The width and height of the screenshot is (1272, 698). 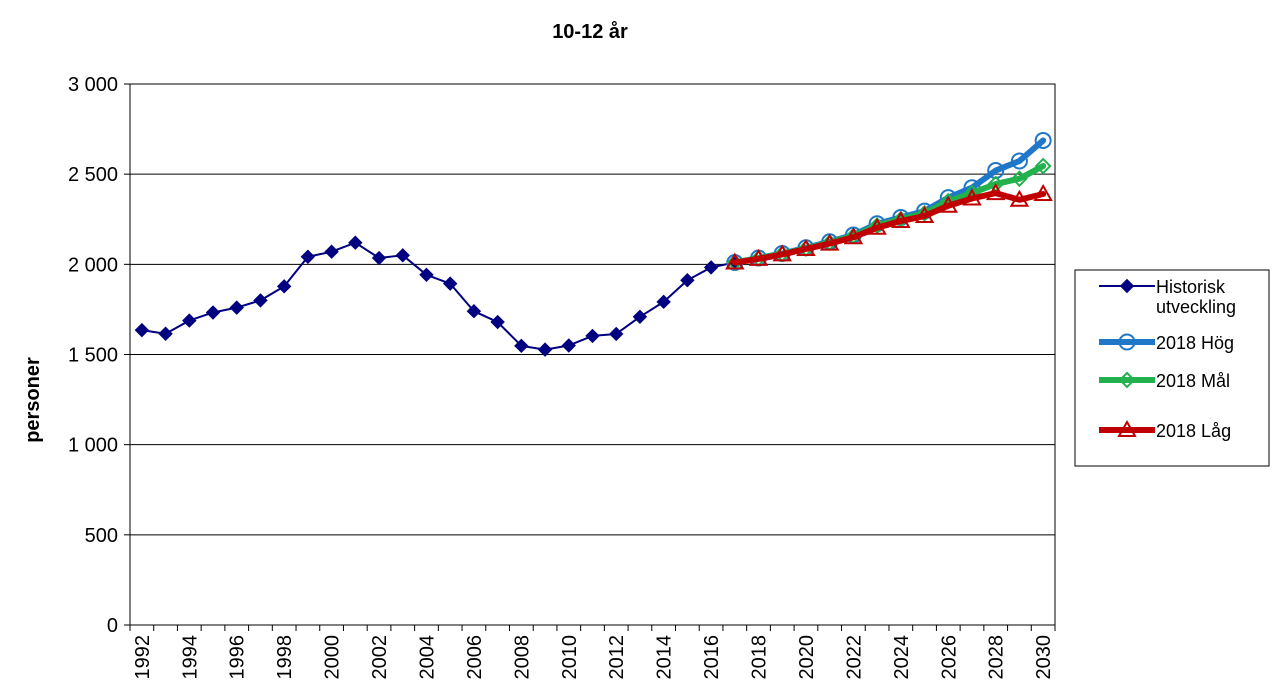 What do you see at coordinates (190, 657) in the screenshot?
I see `x-tick-label: 1994` at bounding box center [190, 657].